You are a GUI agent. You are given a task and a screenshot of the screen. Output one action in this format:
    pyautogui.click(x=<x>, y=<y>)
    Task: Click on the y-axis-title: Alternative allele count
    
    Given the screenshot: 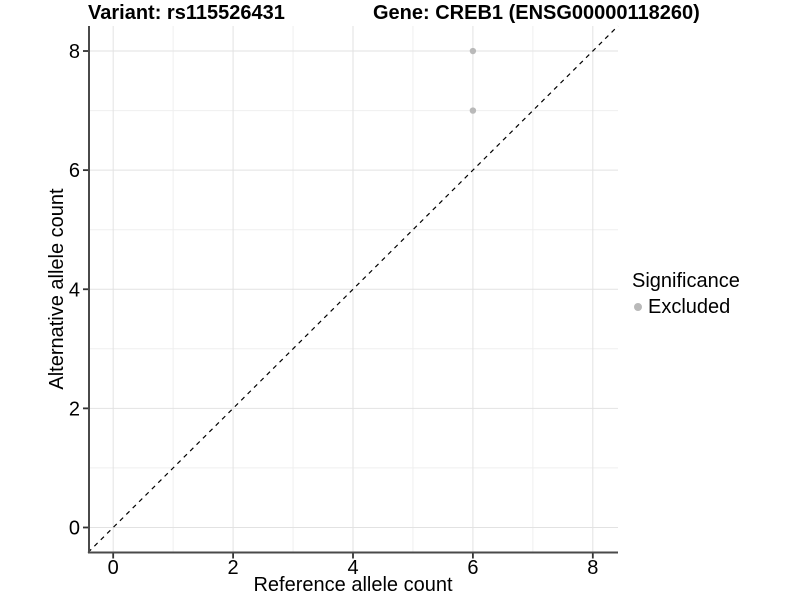 What is the action you would take?
    pyautogui.click(x=57, y=289)
    